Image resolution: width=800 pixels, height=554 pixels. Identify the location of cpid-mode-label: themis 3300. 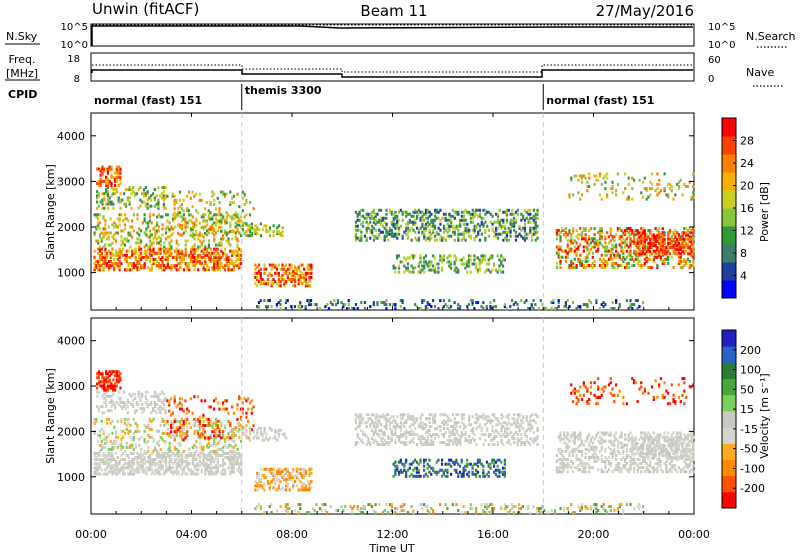
(283, 90).